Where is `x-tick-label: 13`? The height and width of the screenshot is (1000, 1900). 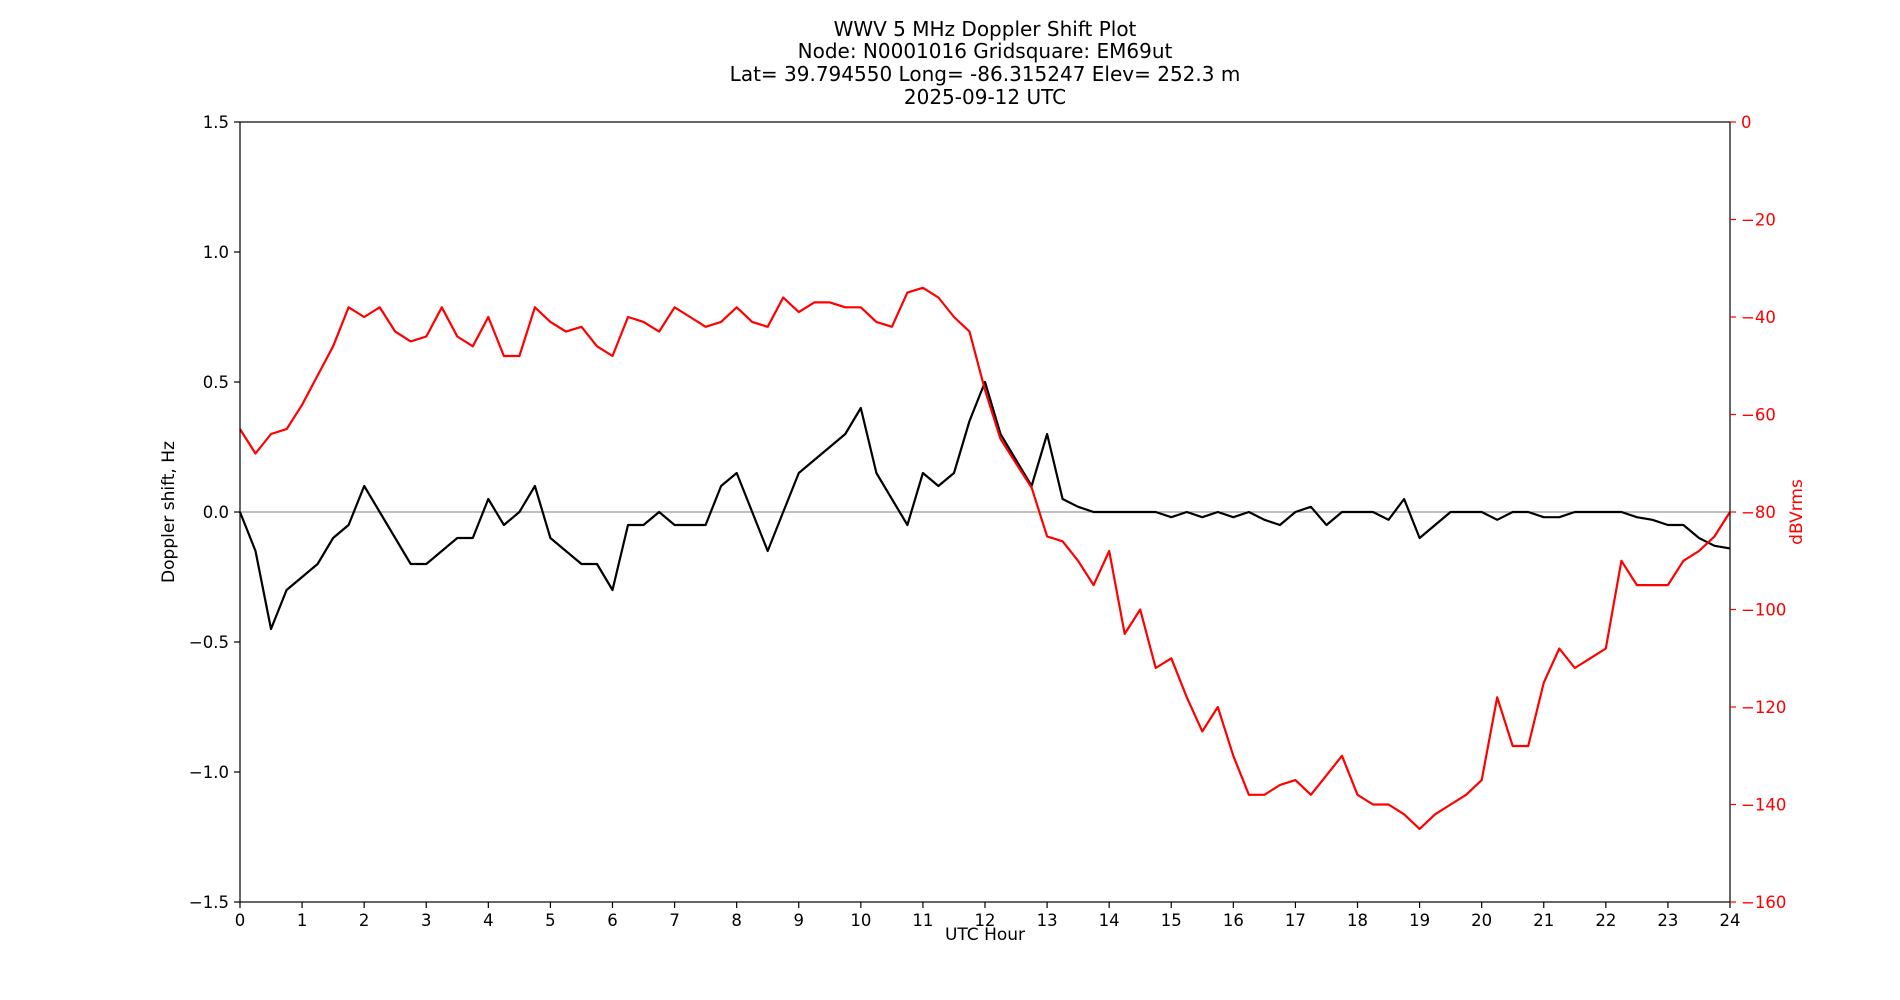
x-tick-label: 13 is located at coordinates (1047, 920).